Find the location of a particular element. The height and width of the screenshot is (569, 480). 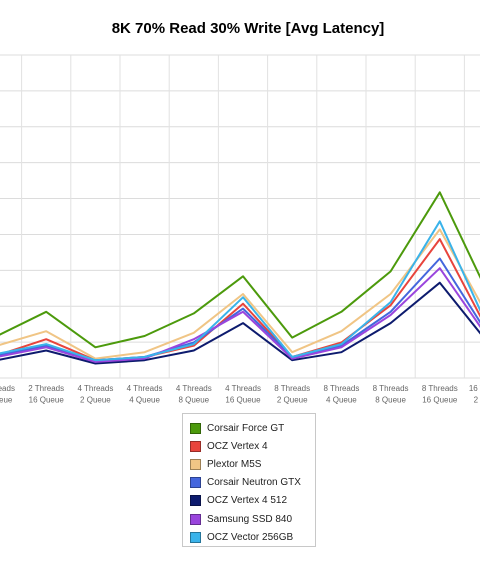

legend-item: OCZ Vertex 4 is located at coordinates (252, 446).